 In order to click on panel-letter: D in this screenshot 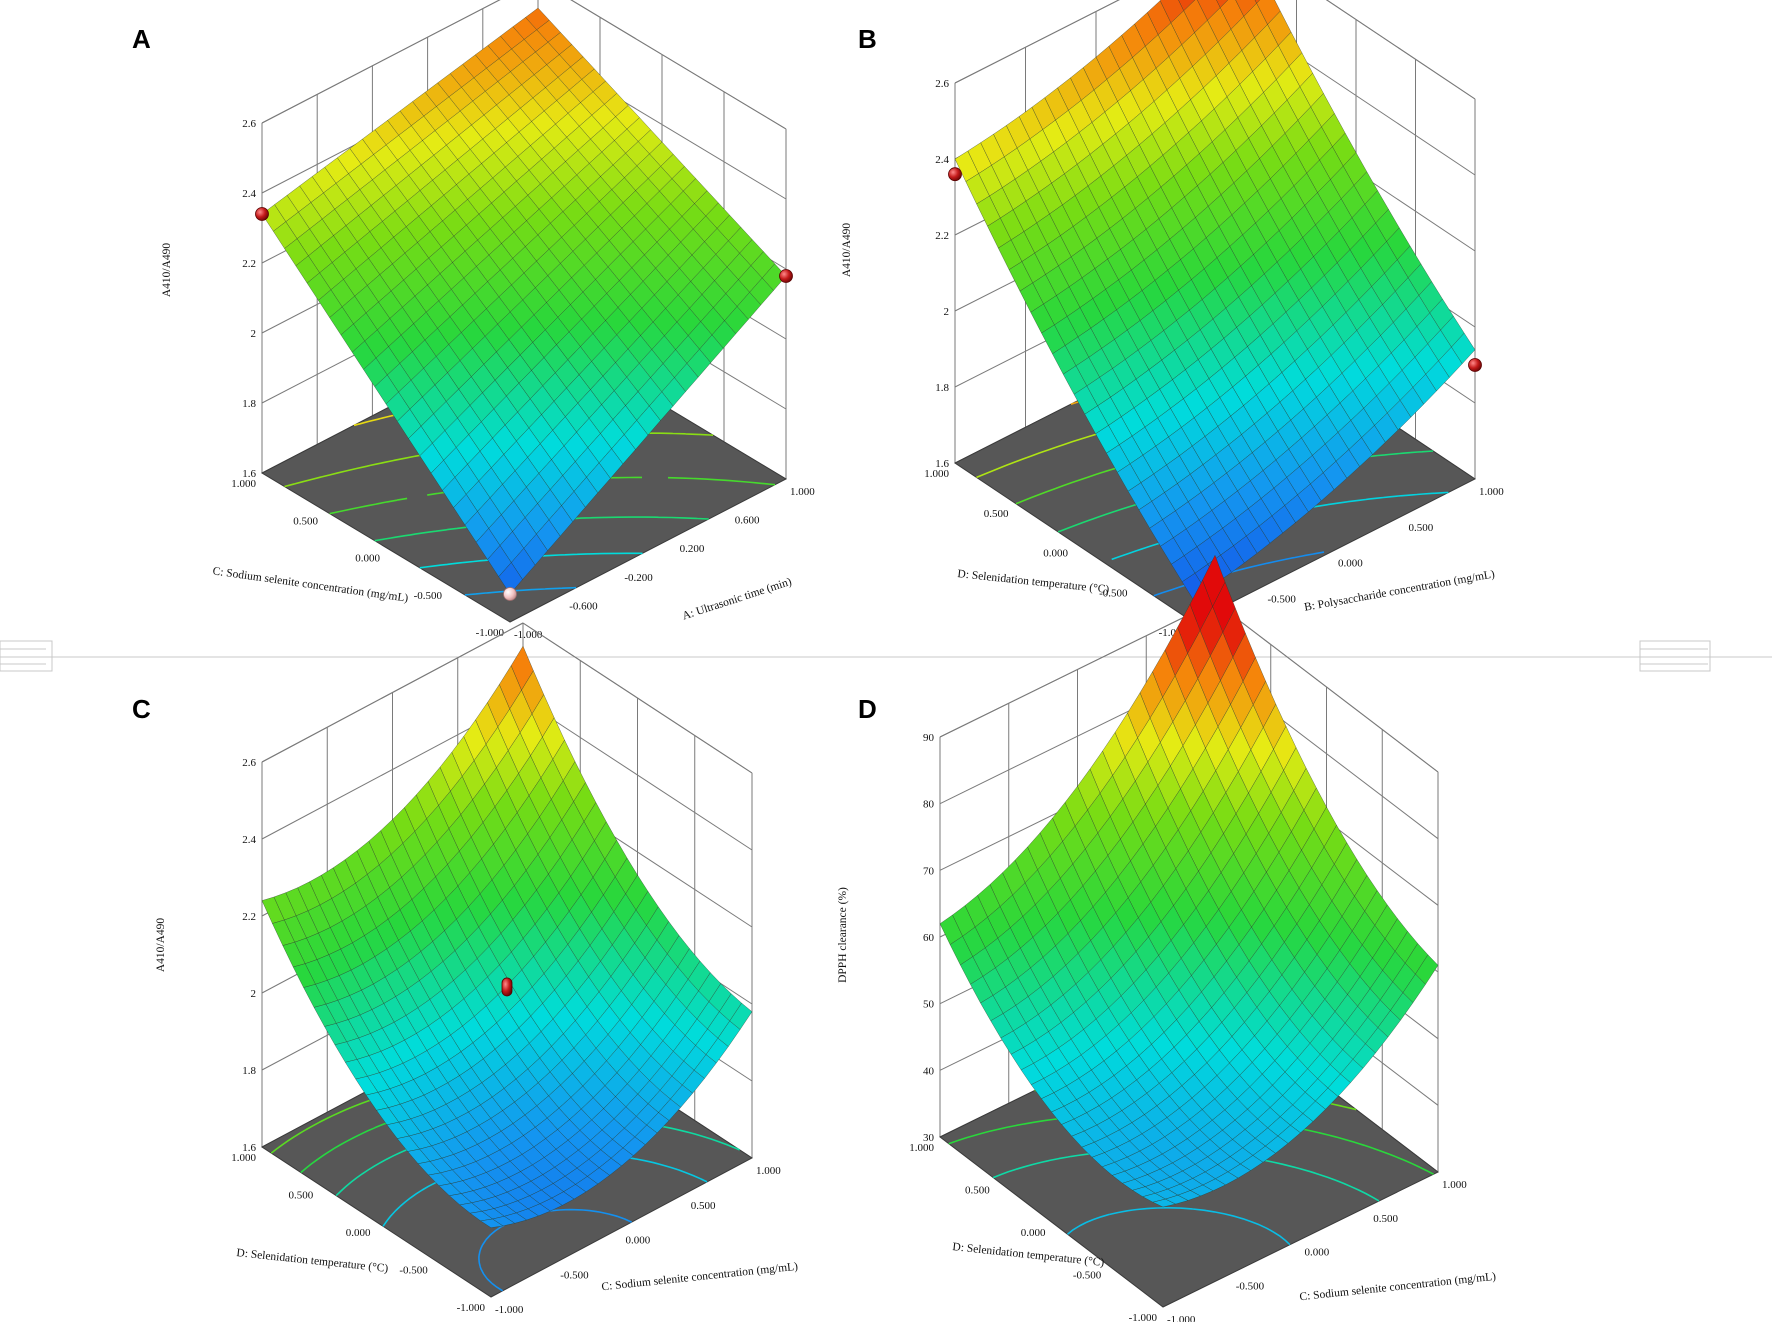, I will do `click(867, 709)`.